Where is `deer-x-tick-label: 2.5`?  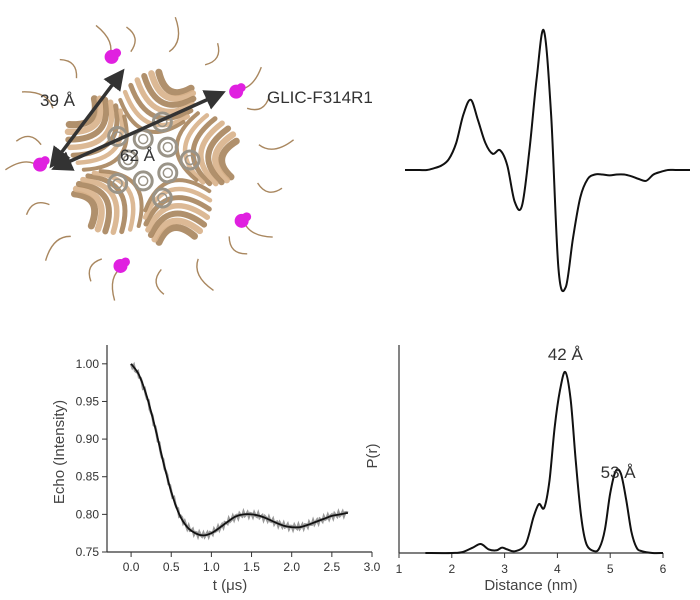 deer-x-tick-label: 2.5 is located at coordinates (332, 567).